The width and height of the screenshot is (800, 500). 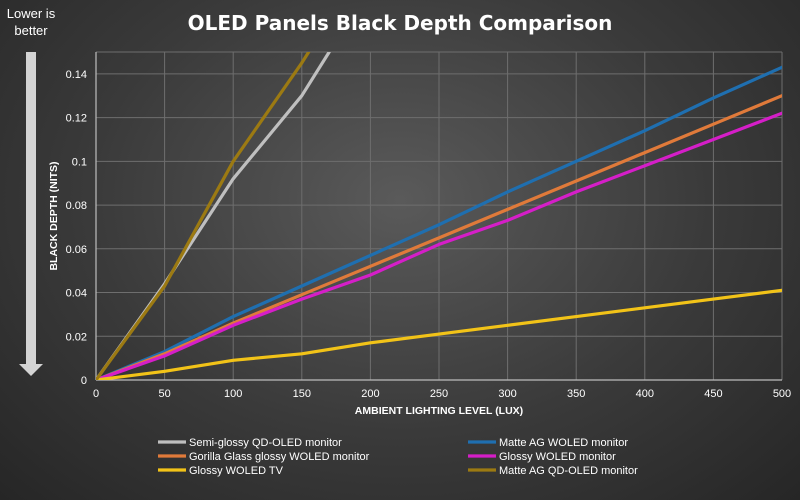 What do you see at coordinates (439, 411) in the screenshot?
I see `x-axis-label: AMBIENT LIGHTING LEVEL (LUX)` at bounding box center [439, 411].